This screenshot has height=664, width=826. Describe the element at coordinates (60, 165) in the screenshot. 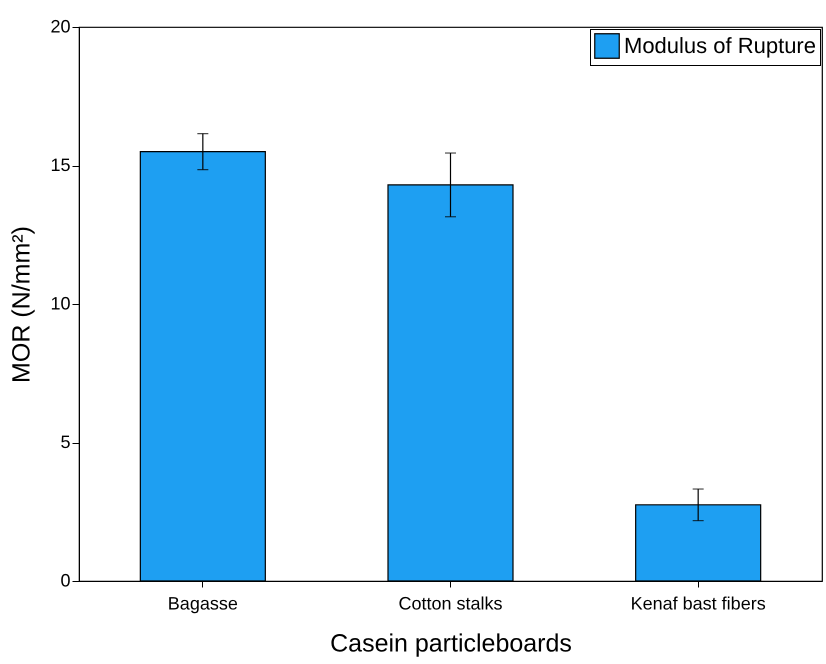

I see `y-tick-label: 15` at that location.